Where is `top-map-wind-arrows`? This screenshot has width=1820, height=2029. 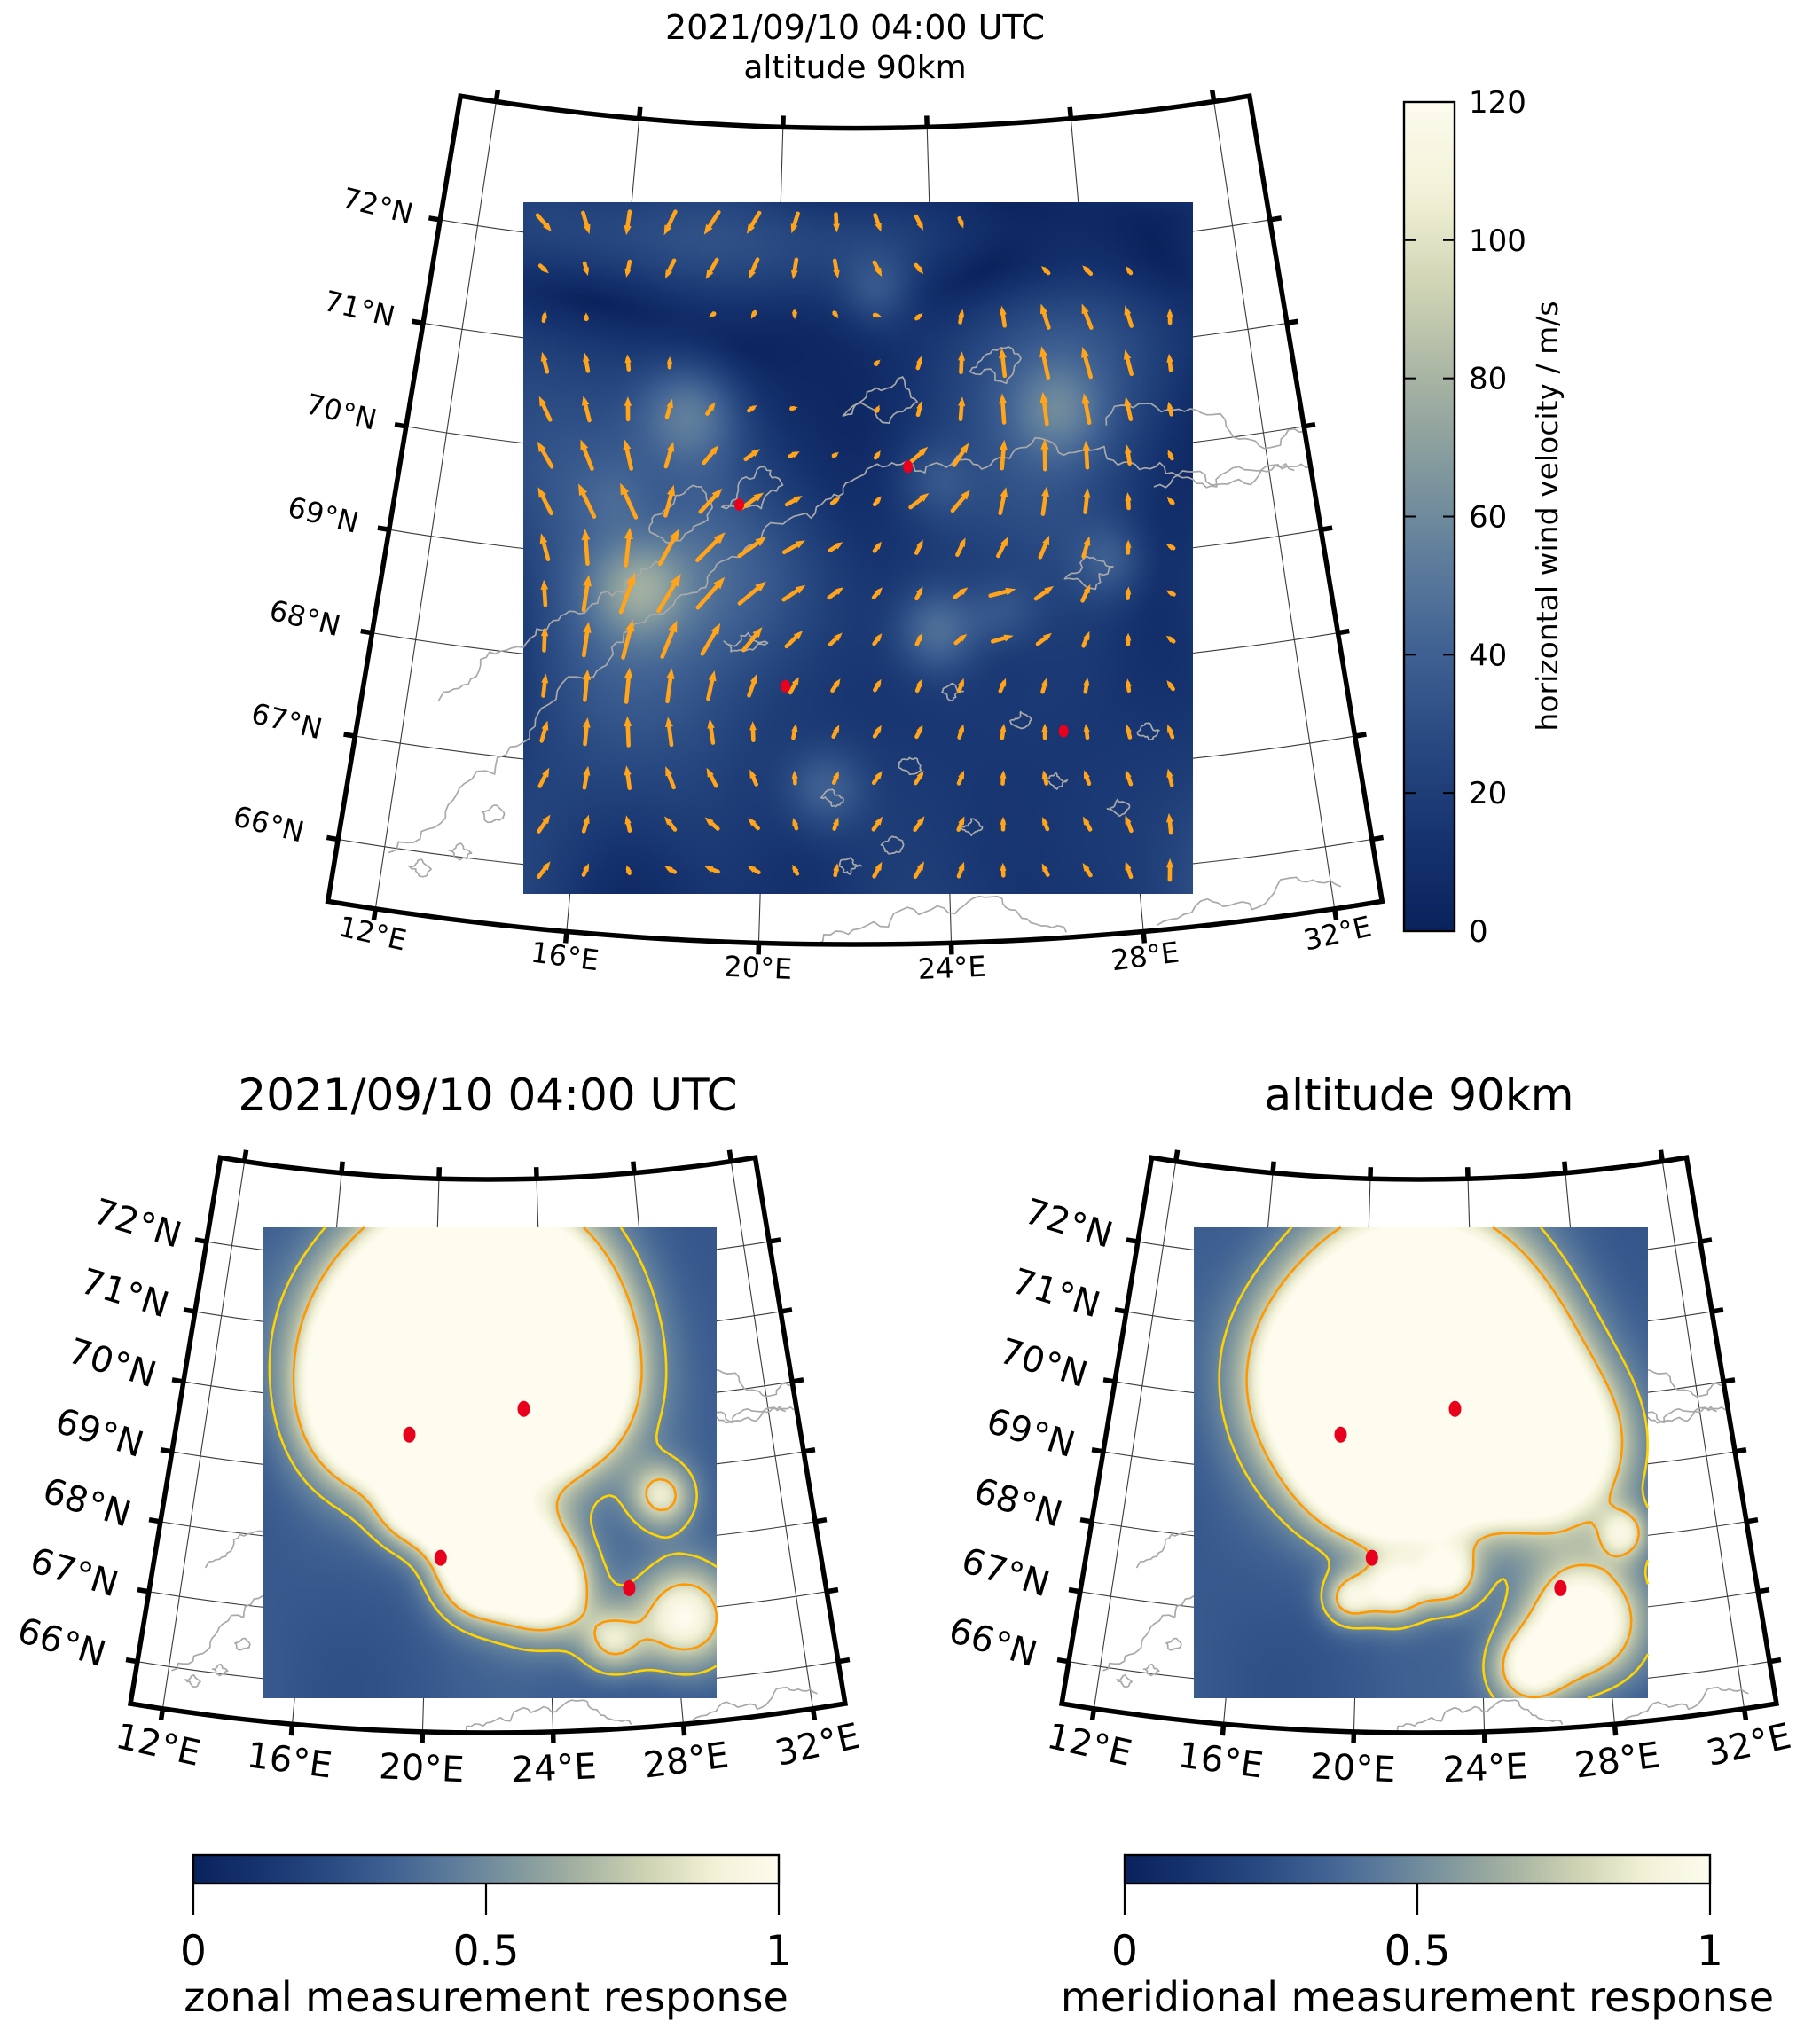
top-map-wind-arrows is located at coordinates (855, 545).